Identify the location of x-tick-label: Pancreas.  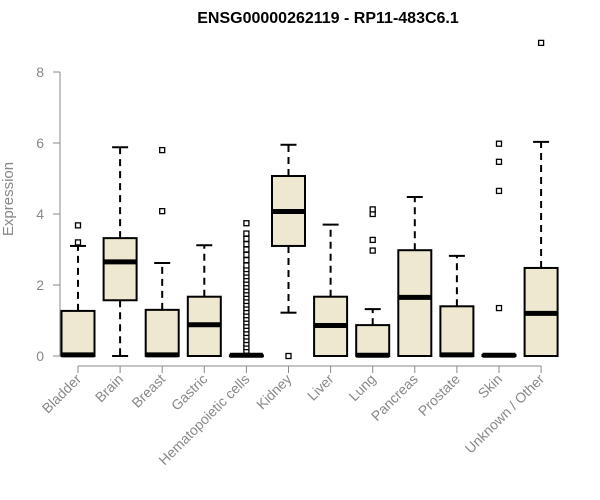
(394, 397).